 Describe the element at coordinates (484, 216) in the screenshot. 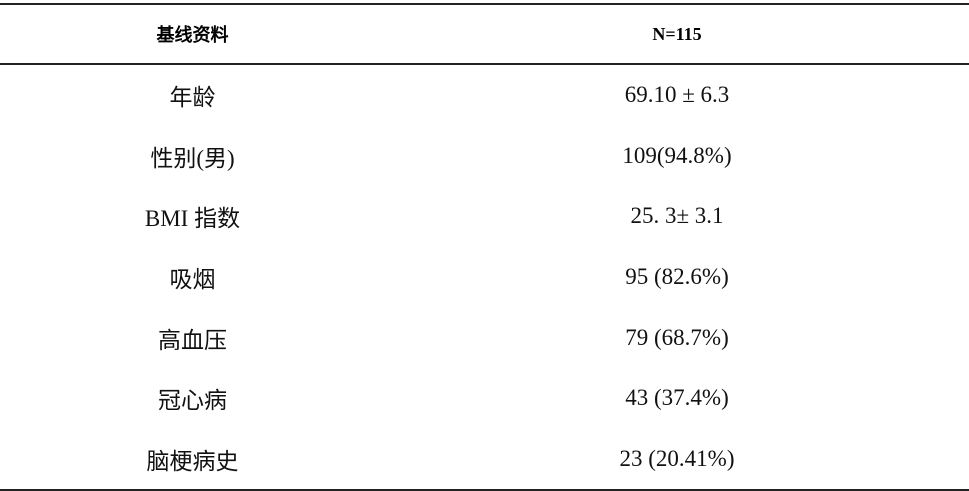

I see `table-row: BMI 指数 25. 3± 3.1` at that location.